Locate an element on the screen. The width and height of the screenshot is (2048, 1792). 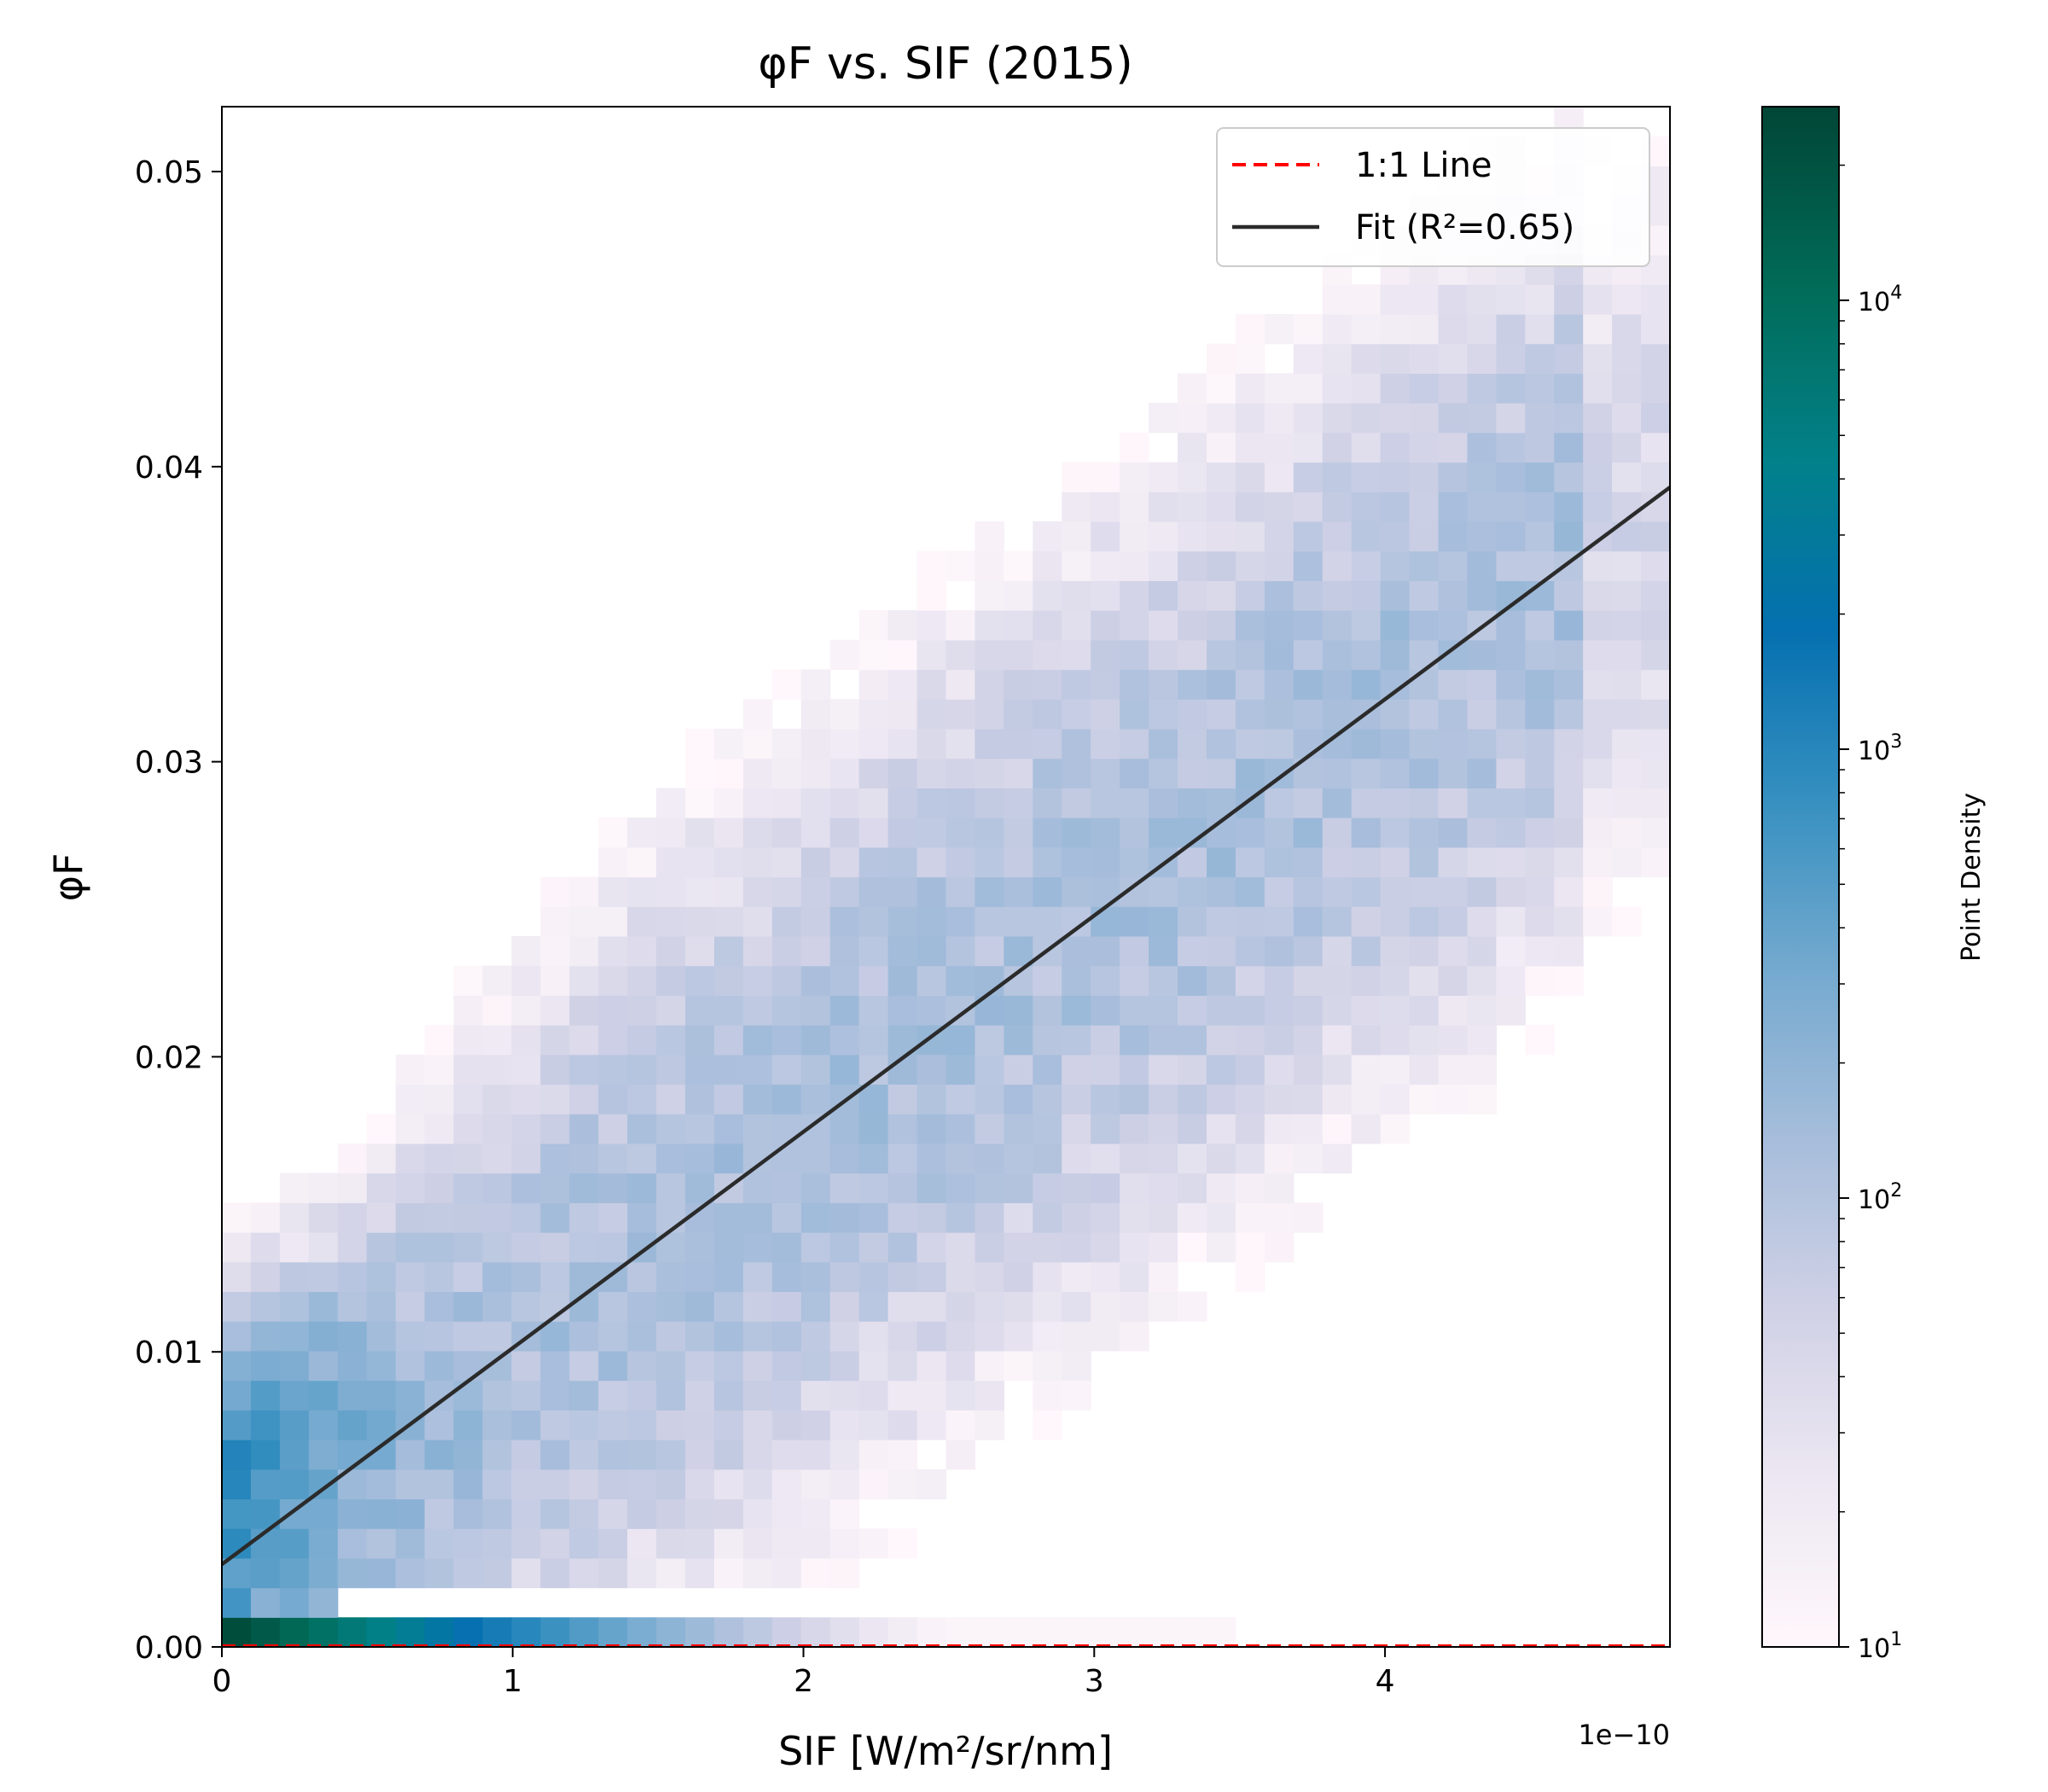
x-axis-label: SIF [W/m²/sr/nm] is located at coordinates (946, 1751).